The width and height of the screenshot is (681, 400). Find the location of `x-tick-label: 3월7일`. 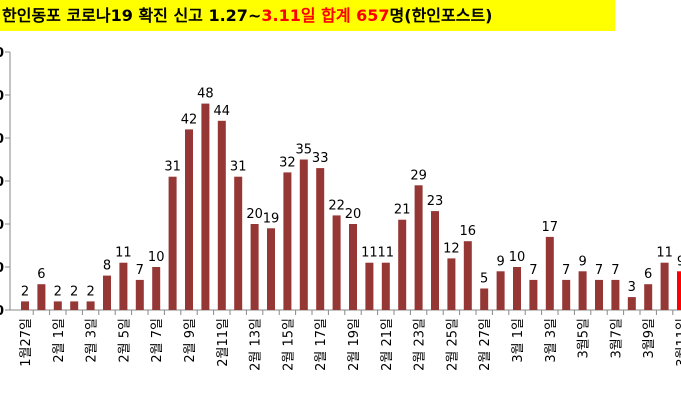

x-tick-label: 3월7일 is located at coordinates (616, 338).